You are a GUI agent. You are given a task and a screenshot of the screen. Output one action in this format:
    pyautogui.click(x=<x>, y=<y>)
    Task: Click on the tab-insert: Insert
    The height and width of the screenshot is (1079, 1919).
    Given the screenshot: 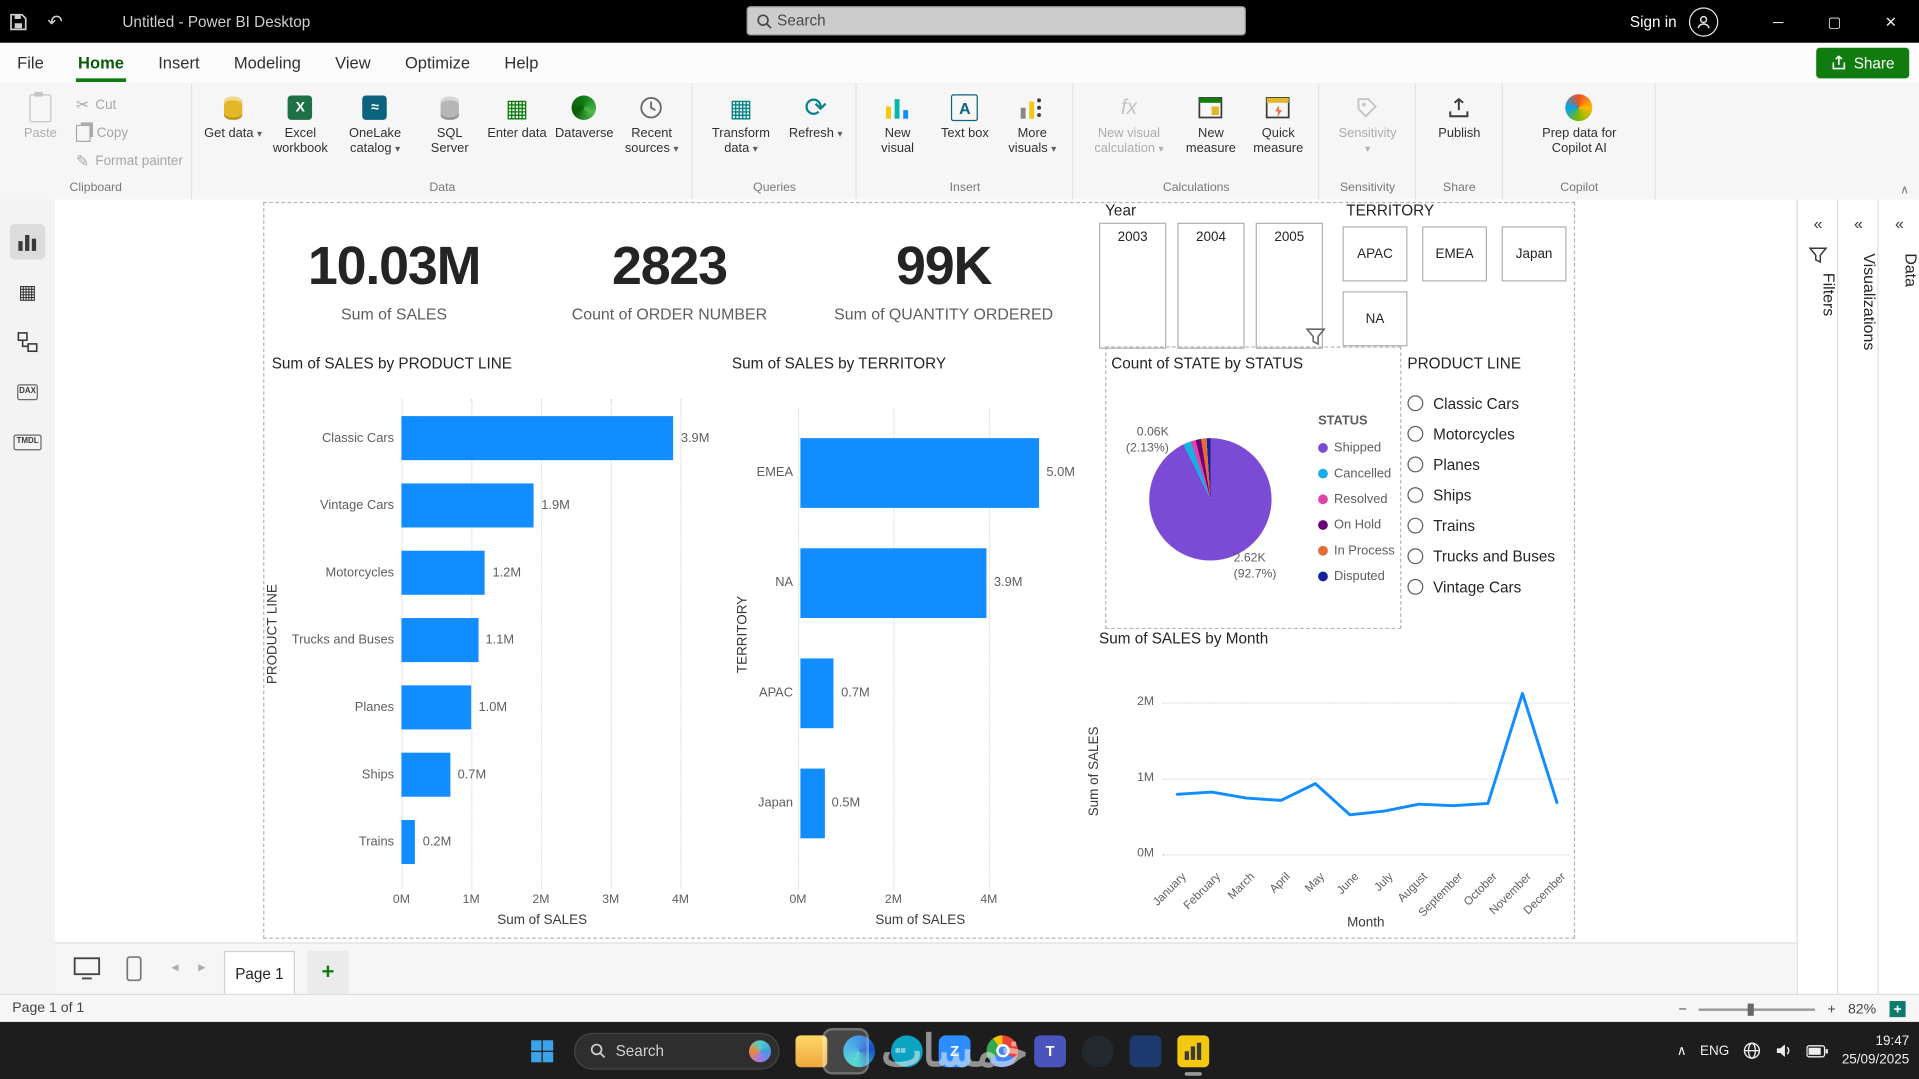 What is the action you would take?
    pyautogui.click(x=179, y=63)
    